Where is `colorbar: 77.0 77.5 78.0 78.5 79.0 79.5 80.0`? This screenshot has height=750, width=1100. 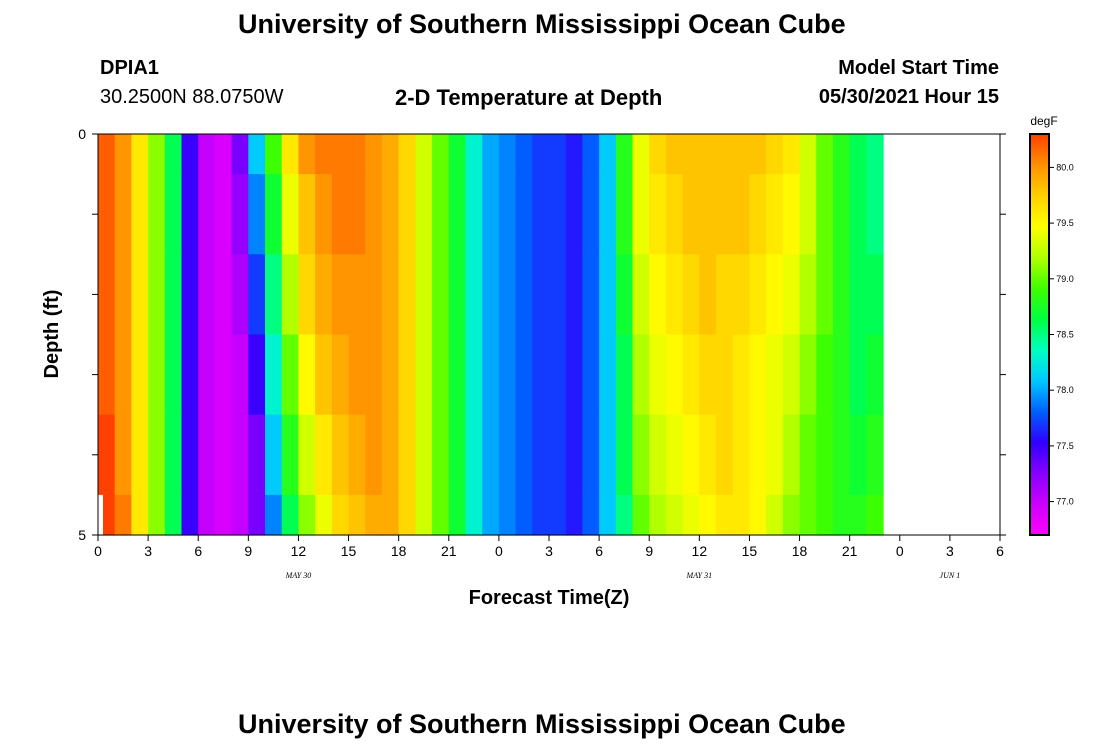 colorbar: 77.0 77.5 78.0 78.5 79.0 79.5 80.0 is located at coordinates (1051, 334).